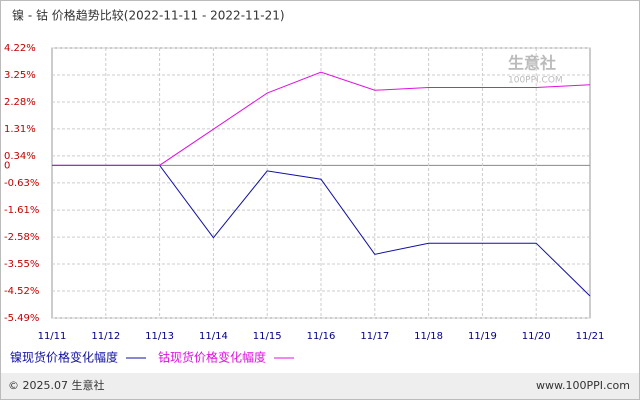 Image resolution: width=640 pixels, height=400 pixels. I want to click on y-tick-label: 4.22%, so click(20, 48).